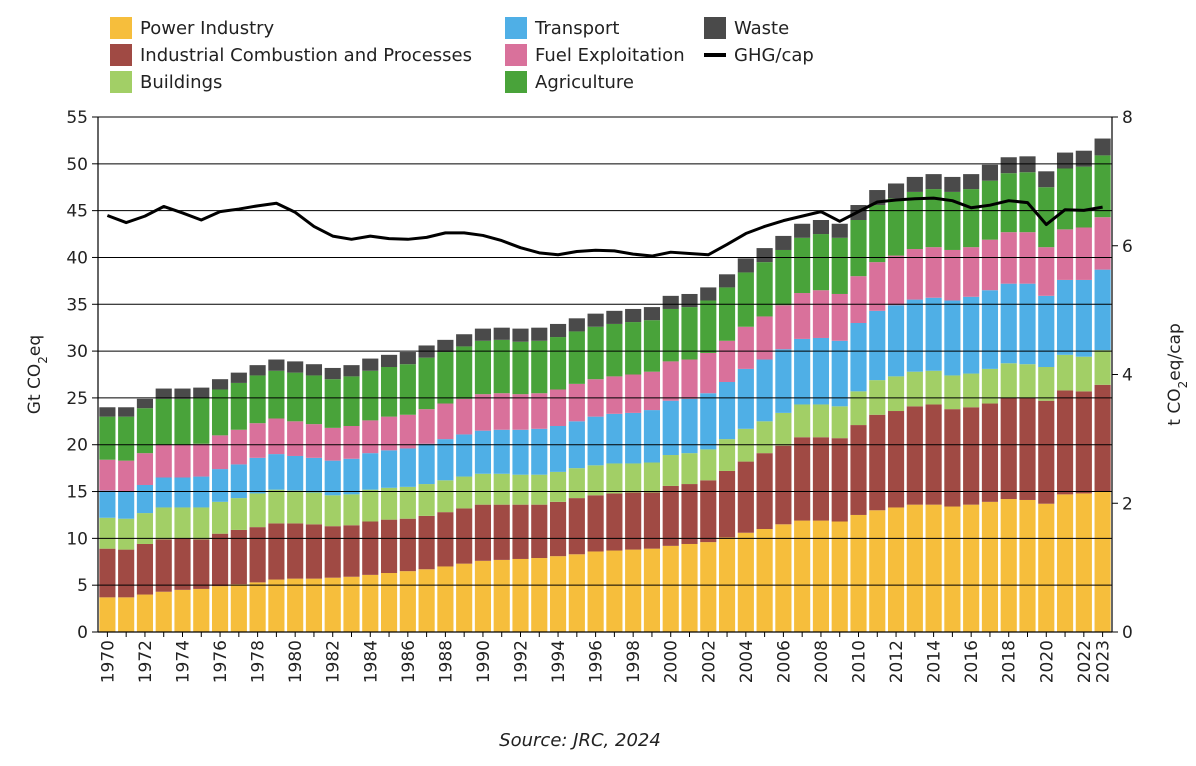 This screenshot has width=1196, height=766. I want to click on bar-agriculture-1979, so click(276, 394).